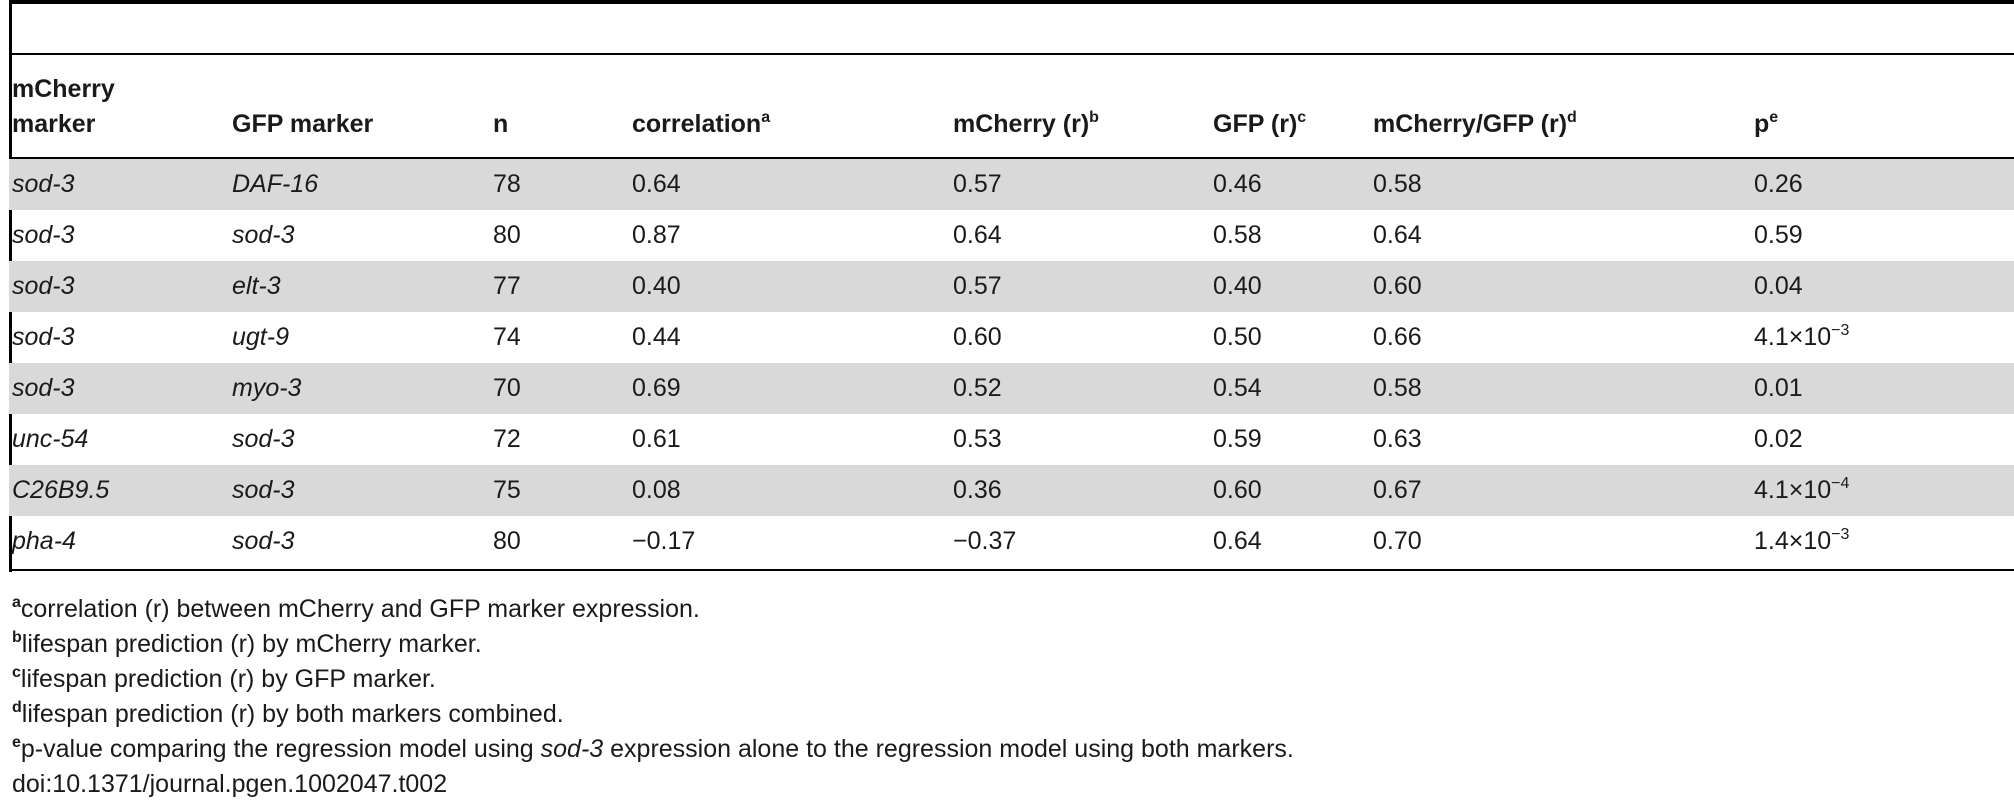 Image resolution: width=2014 pixels, height=802 pixels. Describe the element at coordinates (1237, 388) in the screenshot. I see `cell-gfp-r-value: 0.54` at that location.